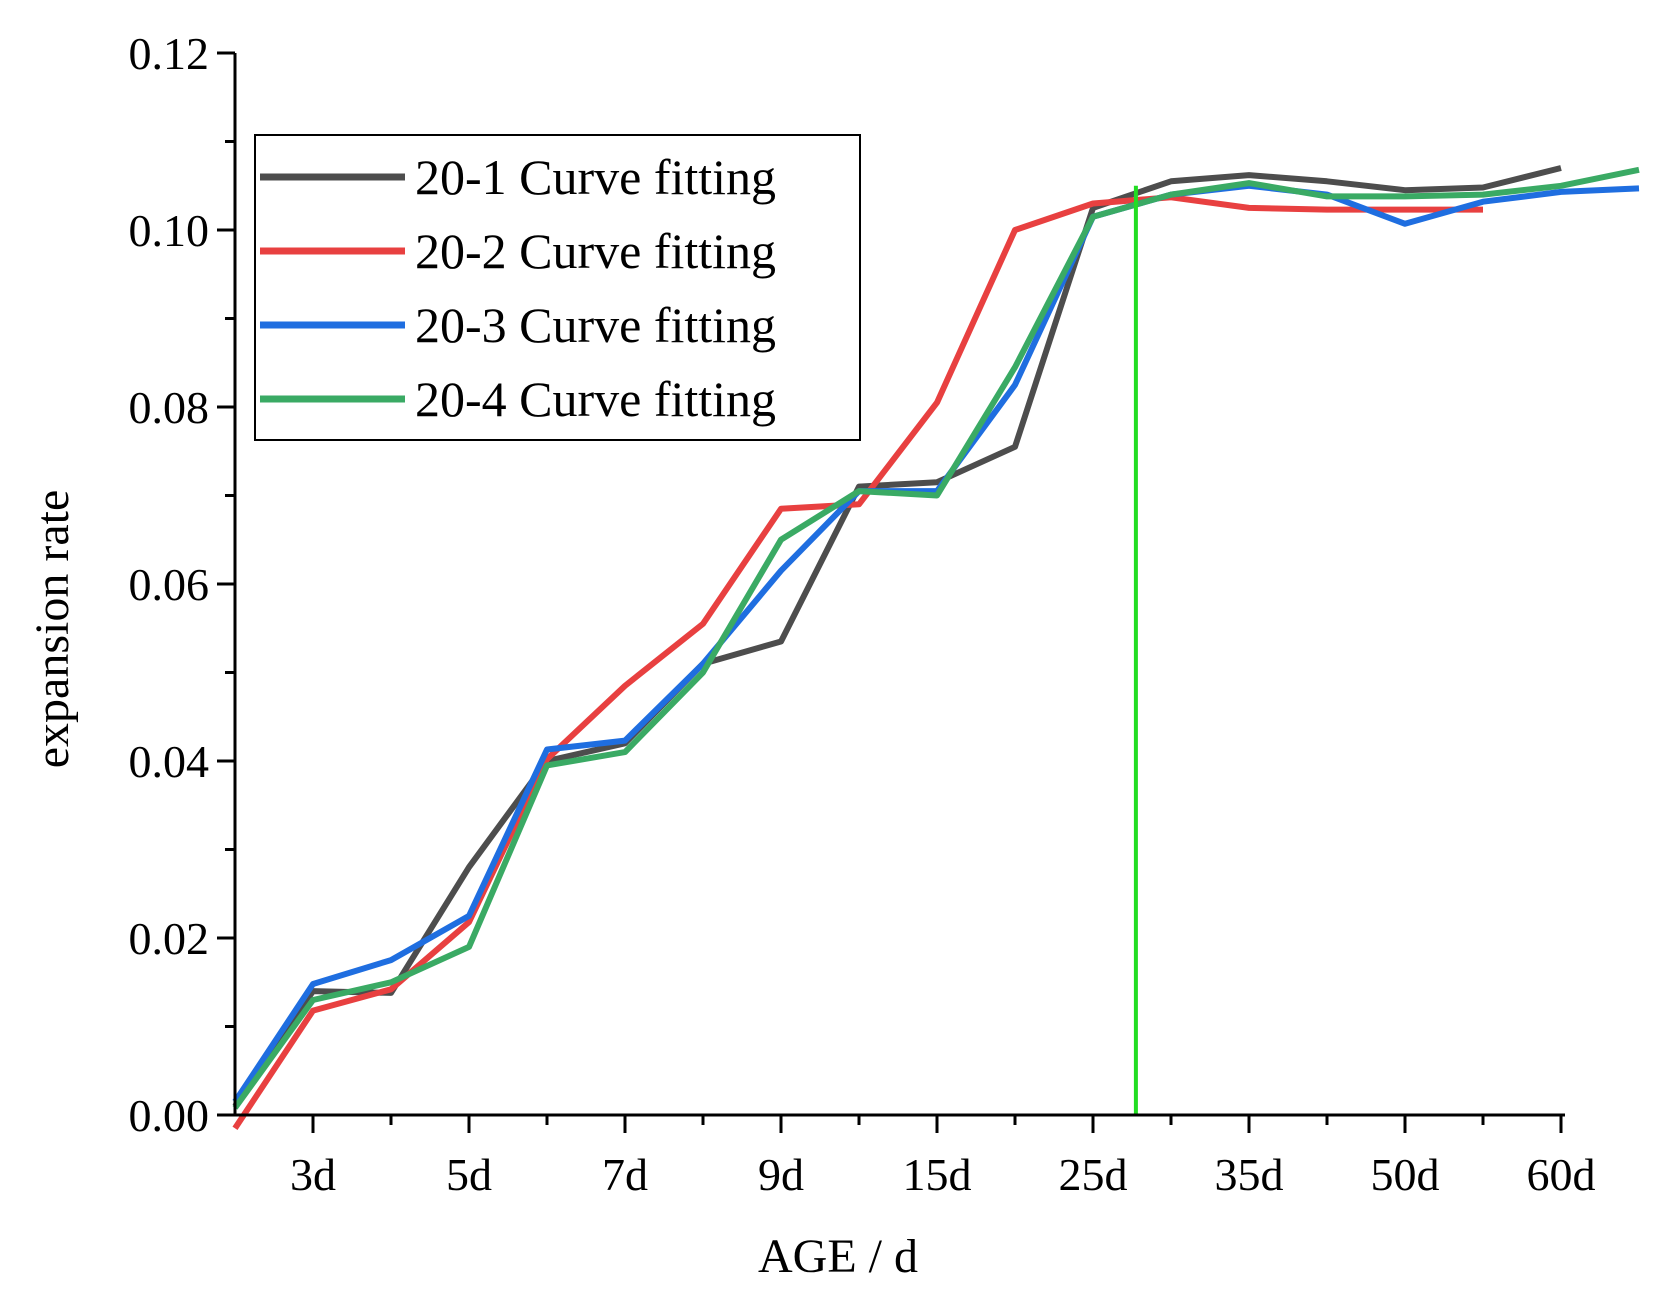  Describe the element at coordinates (781, 1174) in the screenshot. I see `x-tick-label: 9d` at that location.